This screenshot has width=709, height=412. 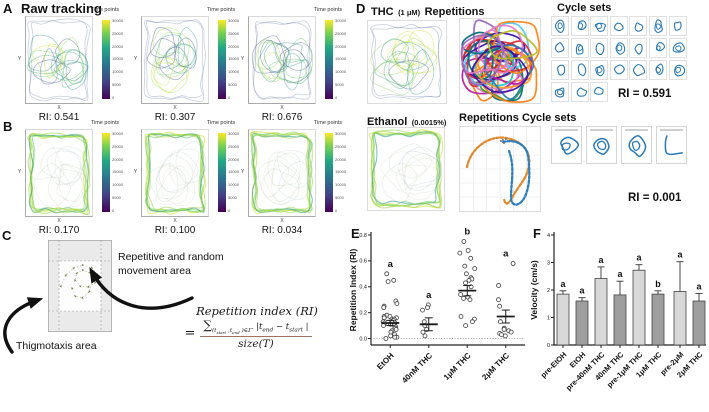 I want to click on significance-letter: b, so click(x=467, y=232).